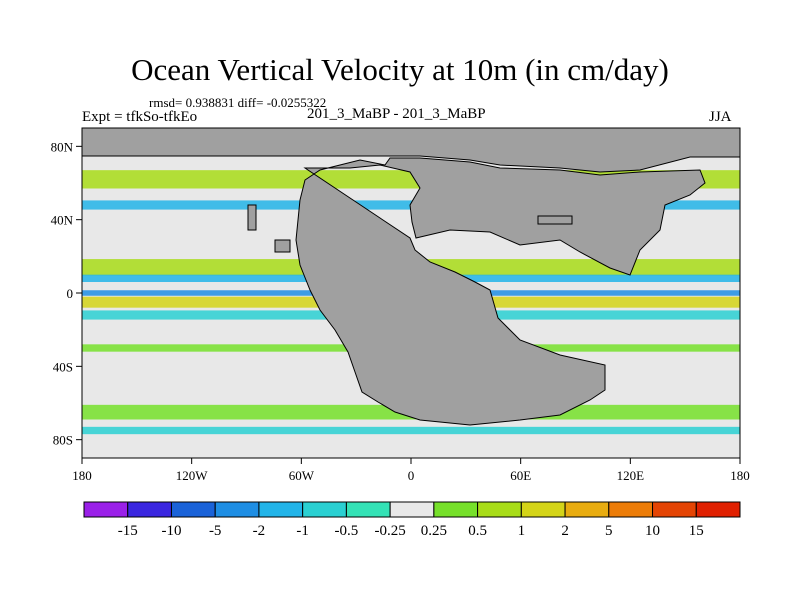  Describe the element at coordinates (565, 531) in the screenshot. I see `colorbar-label: 2` at that location.